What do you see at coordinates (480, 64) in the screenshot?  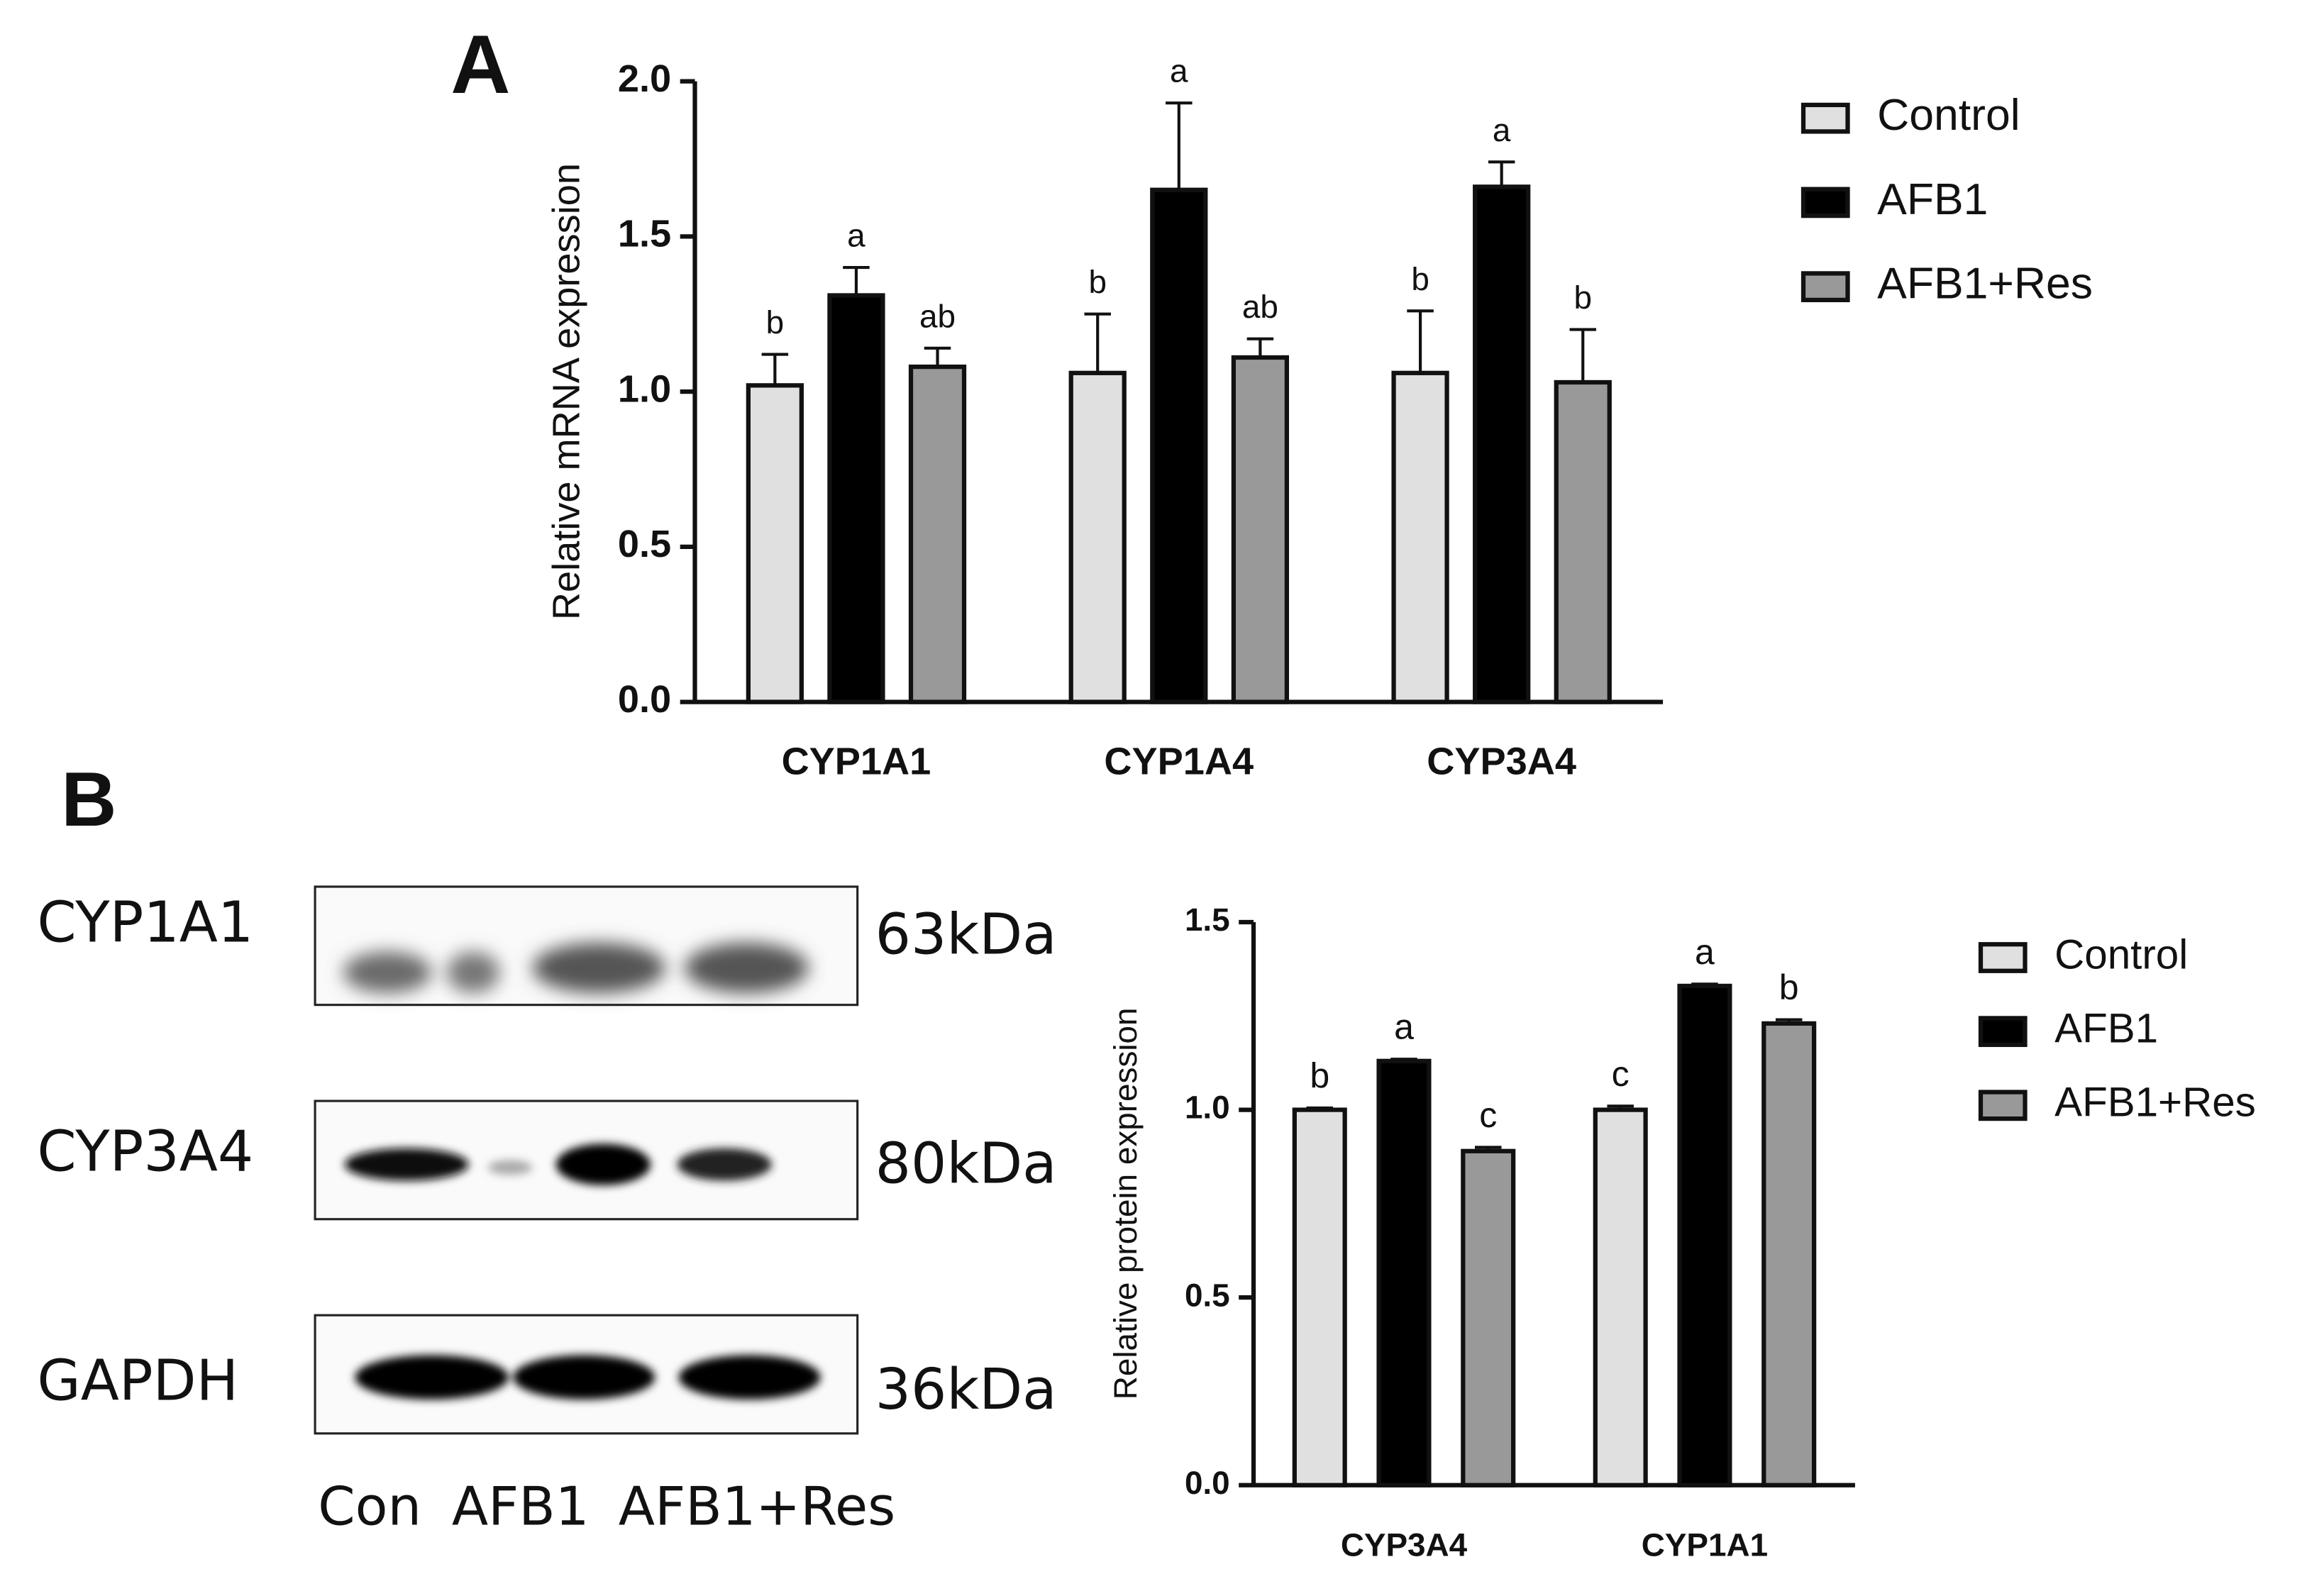 I see `panel-label: A` at bounding box center [480, 64].